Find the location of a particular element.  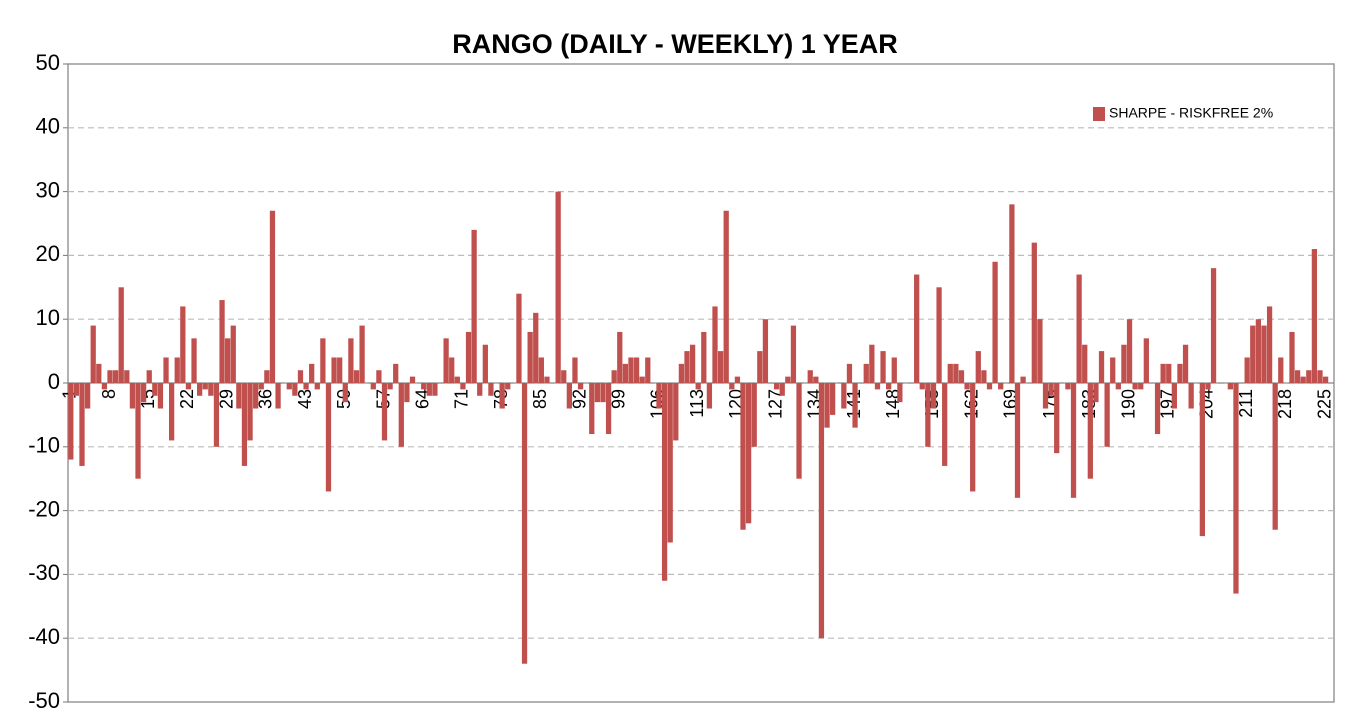

x-tick-label: 99 is located at coordinates (619, 399).